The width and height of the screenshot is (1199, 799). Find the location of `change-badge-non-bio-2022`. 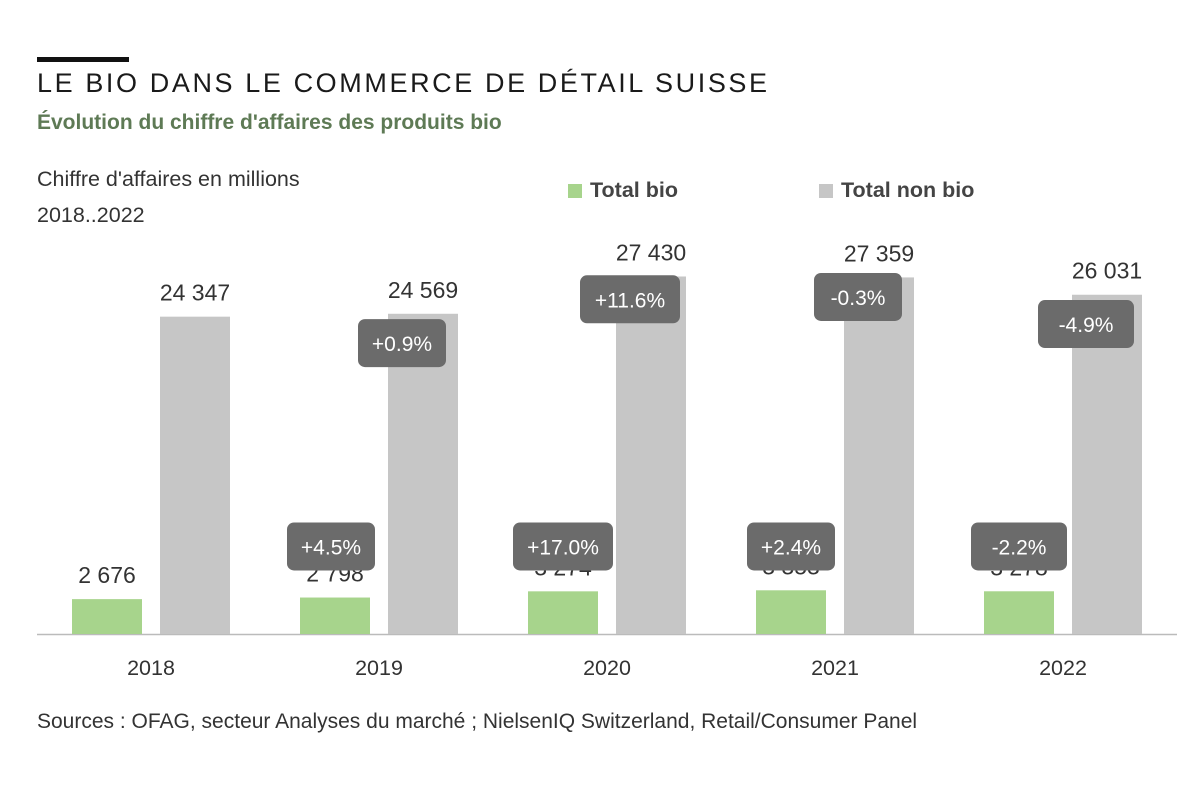

change-badge-non-bio-2022 is located at coordinates (1086, 324).